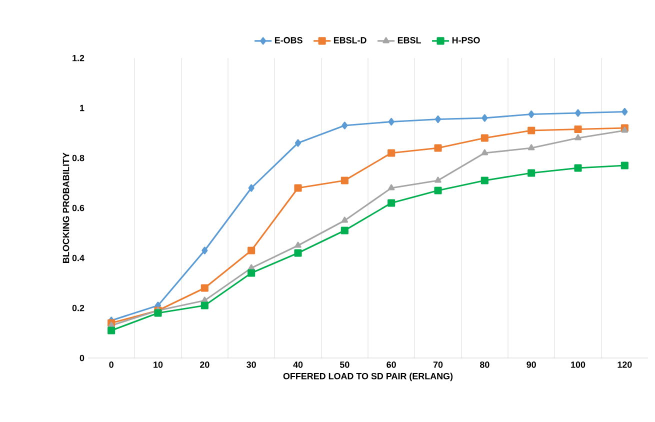 The height and width of the screenshot is (422, 655). Describe the element at coordinates (158, 365) in the screenshot. I see `x-tick-label: 10` at that location.